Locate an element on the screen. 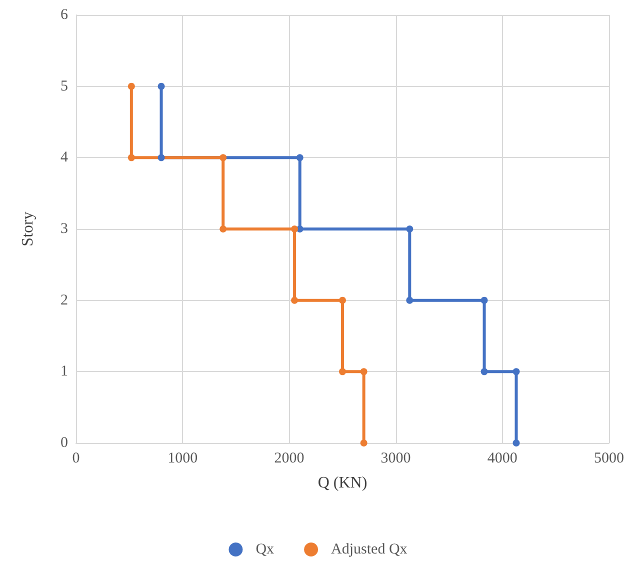 The height and width of the screenshot is (570, 636). x-tick-label: 2000 is located at coordinates (289, 458).